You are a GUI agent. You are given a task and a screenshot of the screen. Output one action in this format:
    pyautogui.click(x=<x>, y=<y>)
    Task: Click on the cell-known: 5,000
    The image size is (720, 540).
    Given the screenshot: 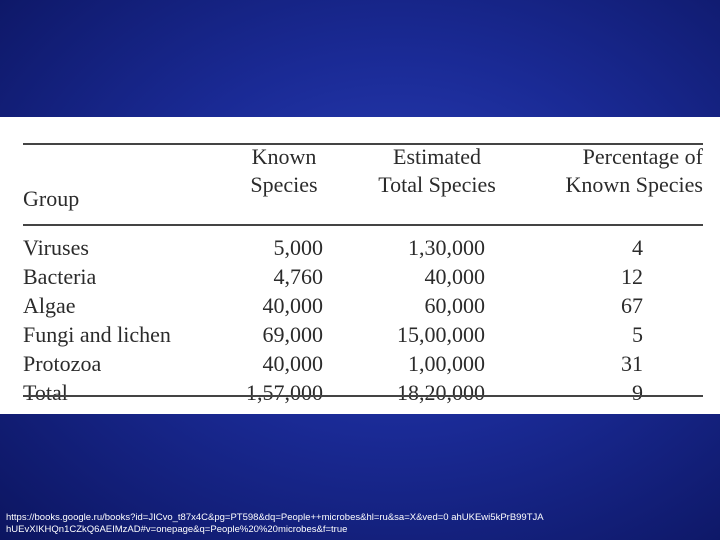 What is the action you would take?
    pyautogui.click(x=298, y=247)
    